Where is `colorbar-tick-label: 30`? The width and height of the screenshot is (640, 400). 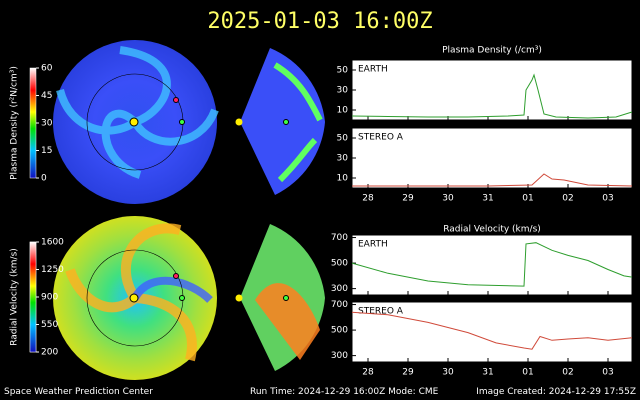 colorbar-tick-label: 30 is located at coordinates (47, 124).